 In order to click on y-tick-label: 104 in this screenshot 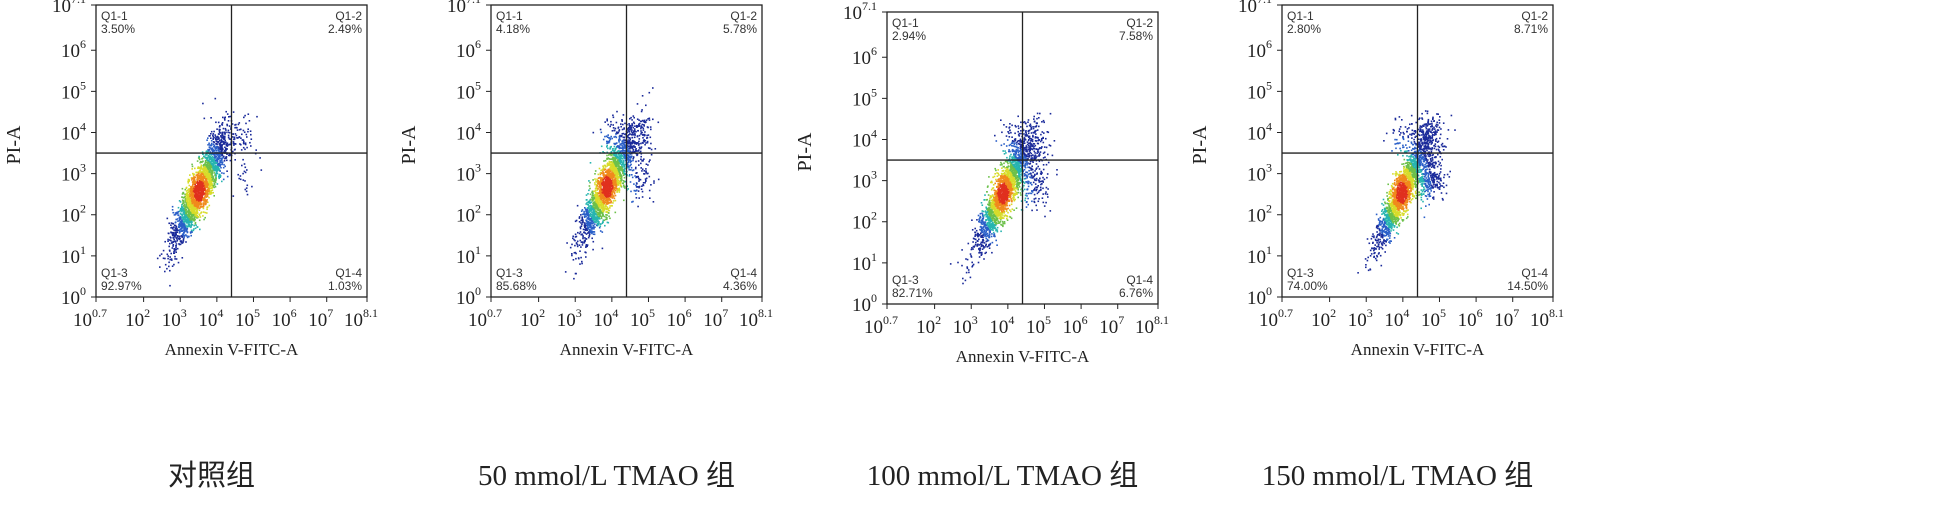, I will do `click(73, 131)`.